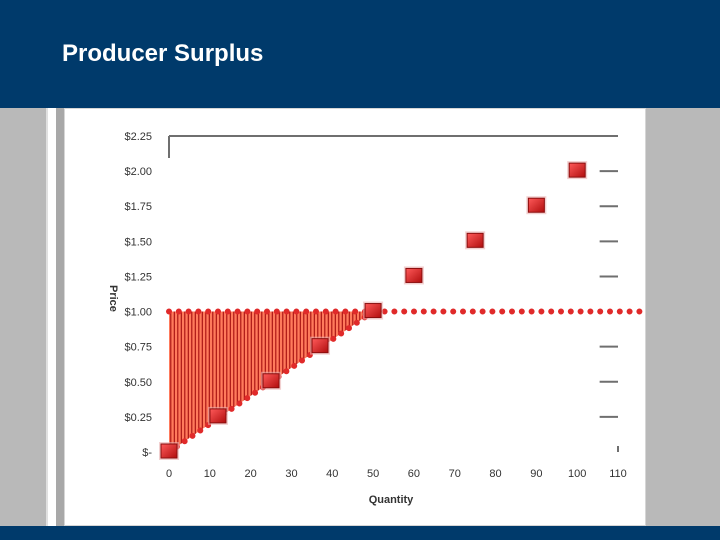 This screenshot has height=540, width=720. Describe the element at coordinates (169, 474) in the screenshot. I see `x-tick-label: 0` at that location.